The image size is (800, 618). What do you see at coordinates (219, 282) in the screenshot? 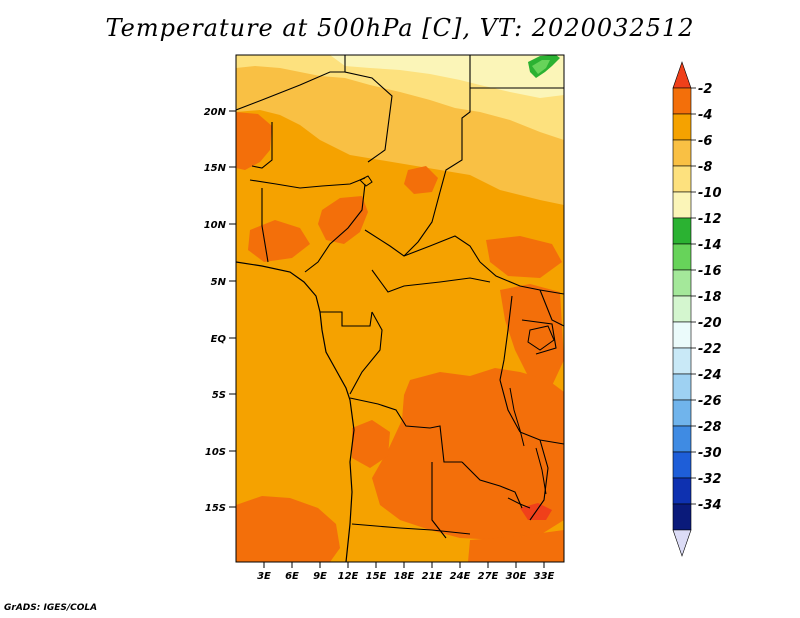
I see `lat-label: 5N` at bounding box center [219, 282].